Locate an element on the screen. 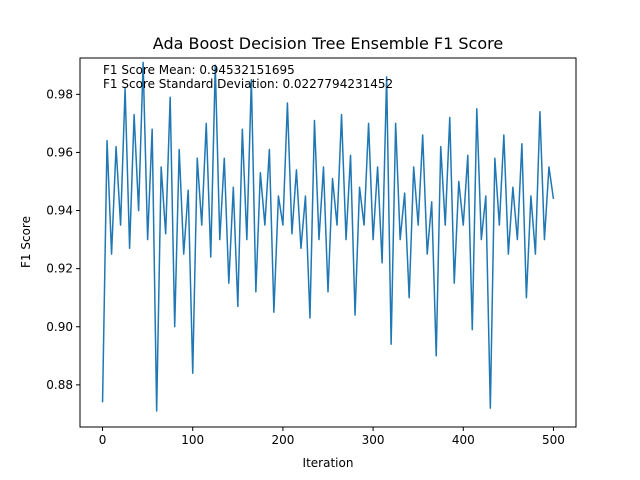 This screenshot has height=480, width=640. annotation-mean: F1 Score Mean: 0.94532151695 is located at coordinates (199, 70).